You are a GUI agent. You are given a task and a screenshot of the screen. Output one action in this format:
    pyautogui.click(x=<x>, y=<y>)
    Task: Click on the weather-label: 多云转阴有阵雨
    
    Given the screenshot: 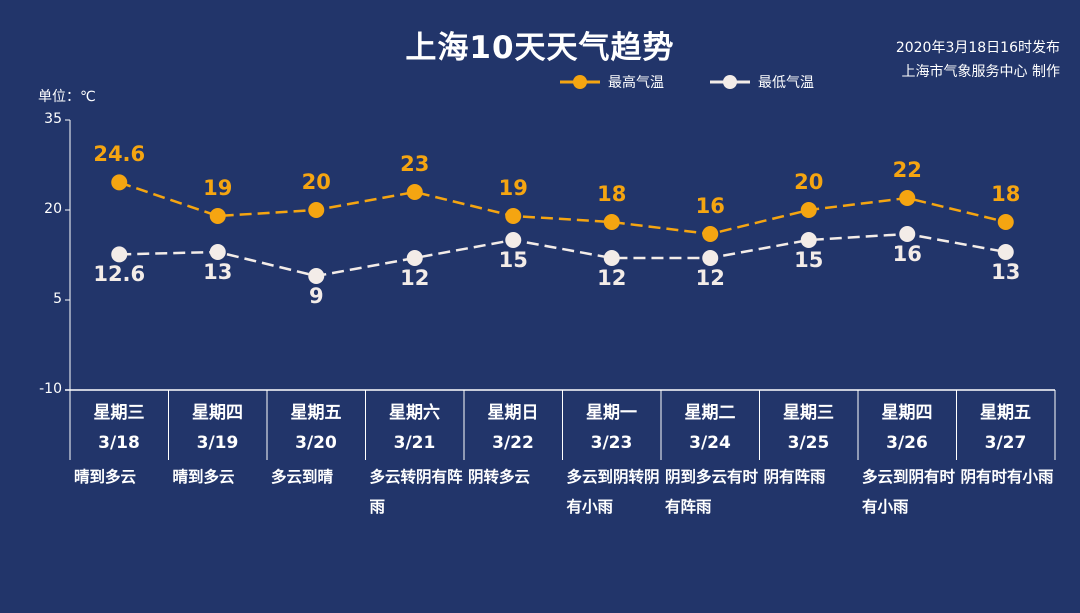 What is the action you would take?
    pyautogui.click(x=416, y=492)
    